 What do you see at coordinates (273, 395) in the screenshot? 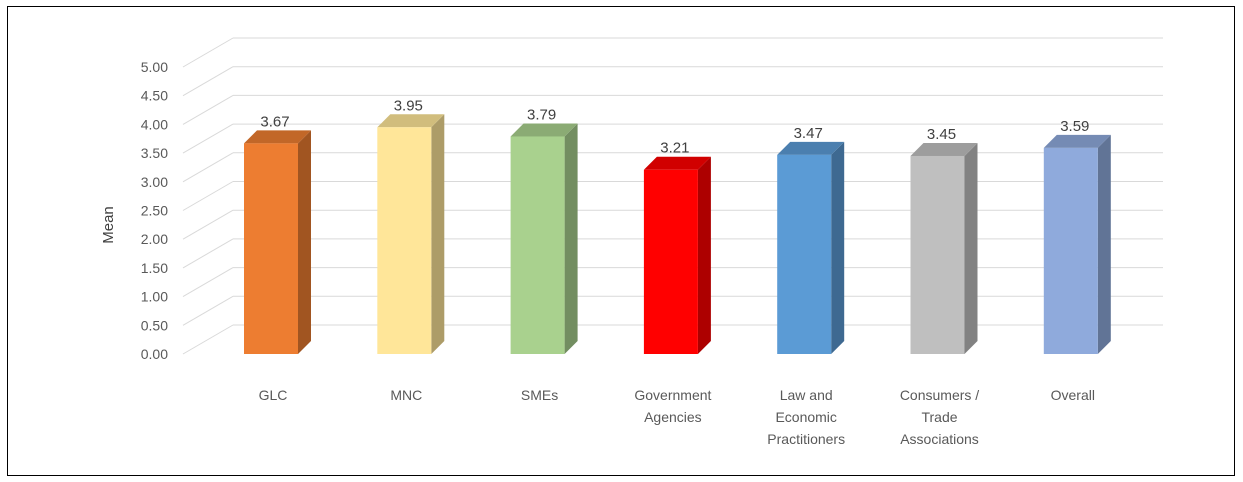
I see `category-label: GLC` at bounding box center [273, 395].